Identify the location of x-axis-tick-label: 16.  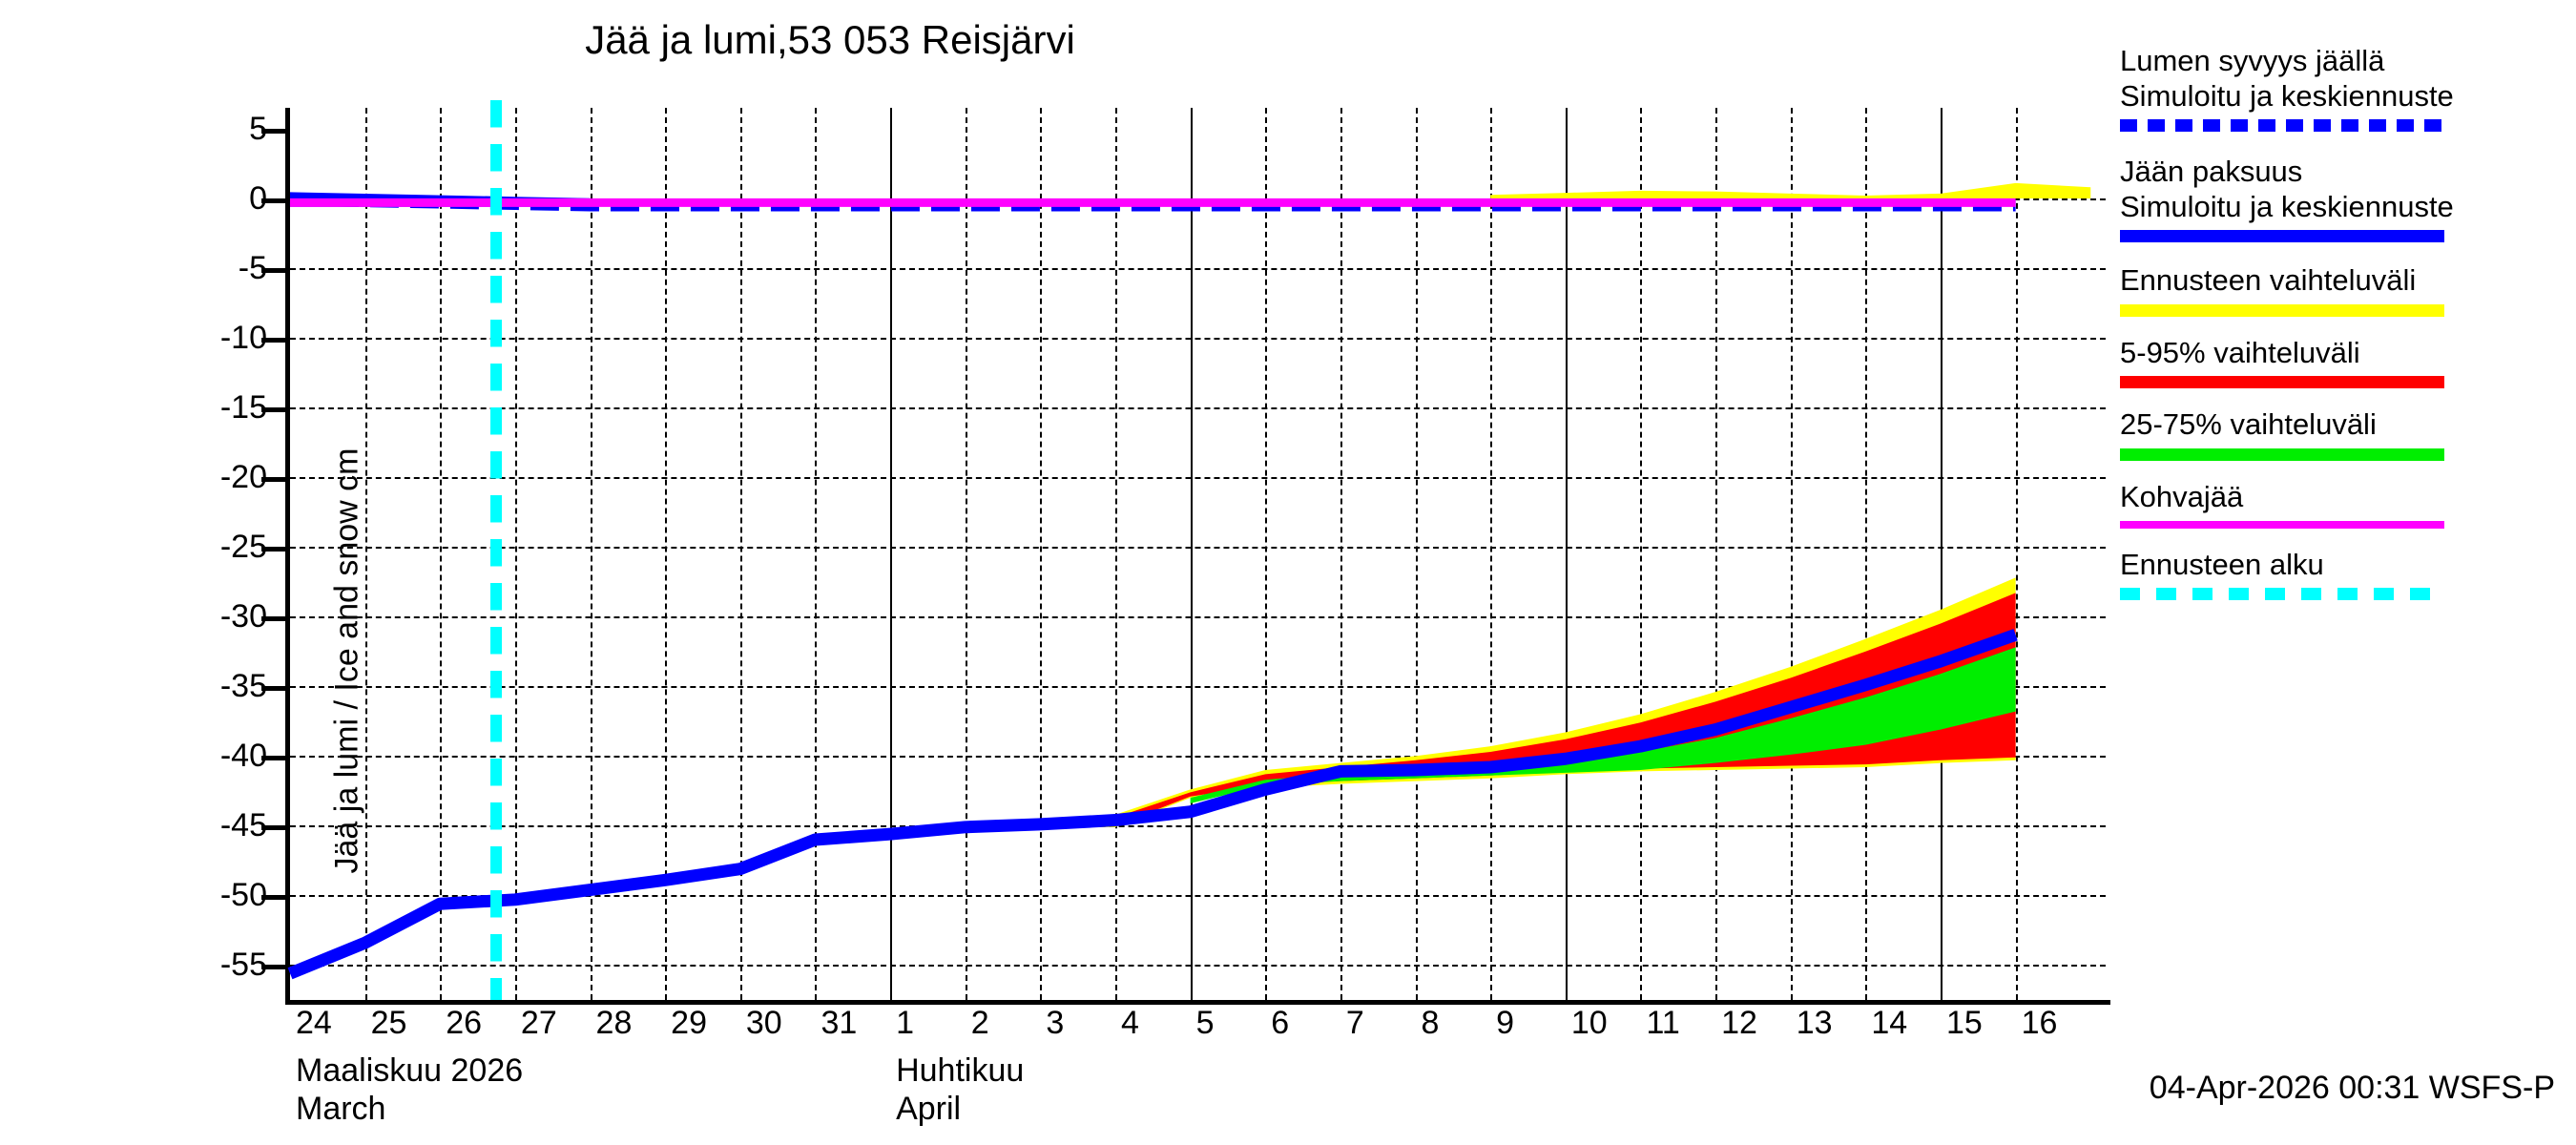
(2039, 1023).